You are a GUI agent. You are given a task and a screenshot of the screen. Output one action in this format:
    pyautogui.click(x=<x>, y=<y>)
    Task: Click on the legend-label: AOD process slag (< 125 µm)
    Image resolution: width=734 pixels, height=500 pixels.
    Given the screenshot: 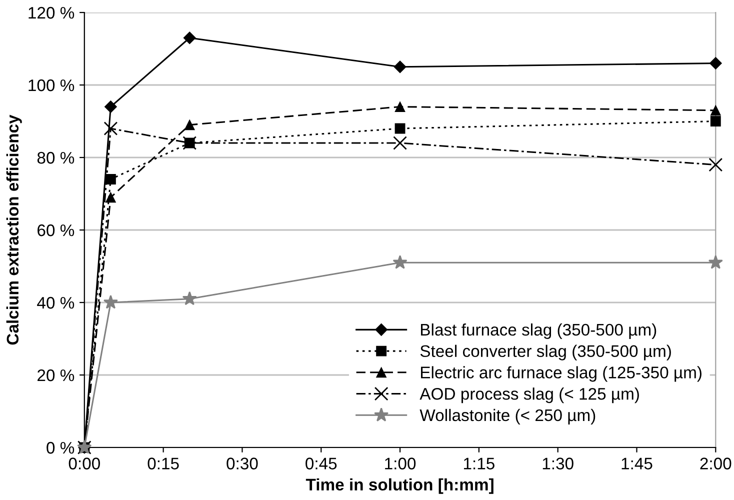 What is the action you would take?
    pyautogui.click(x=529, y=396)
    